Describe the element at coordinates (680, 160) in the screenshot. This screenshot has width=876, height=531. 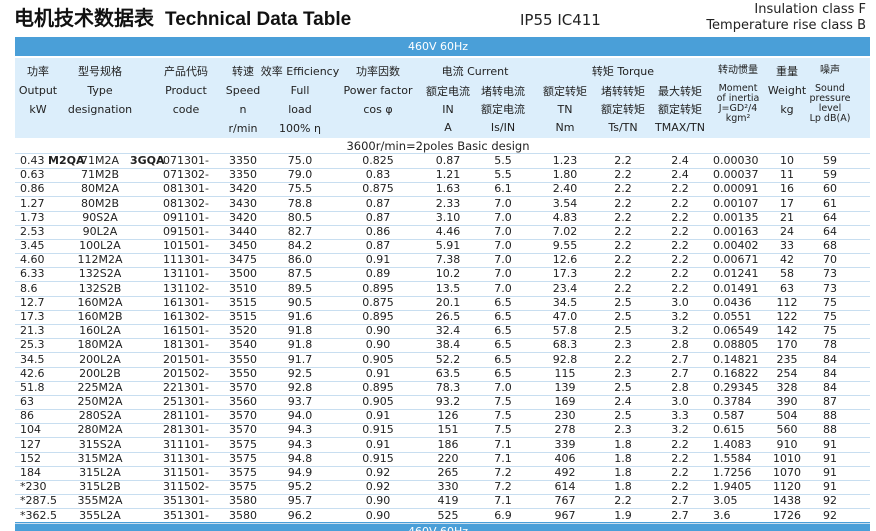
I see `cell: 2.4` at that location.